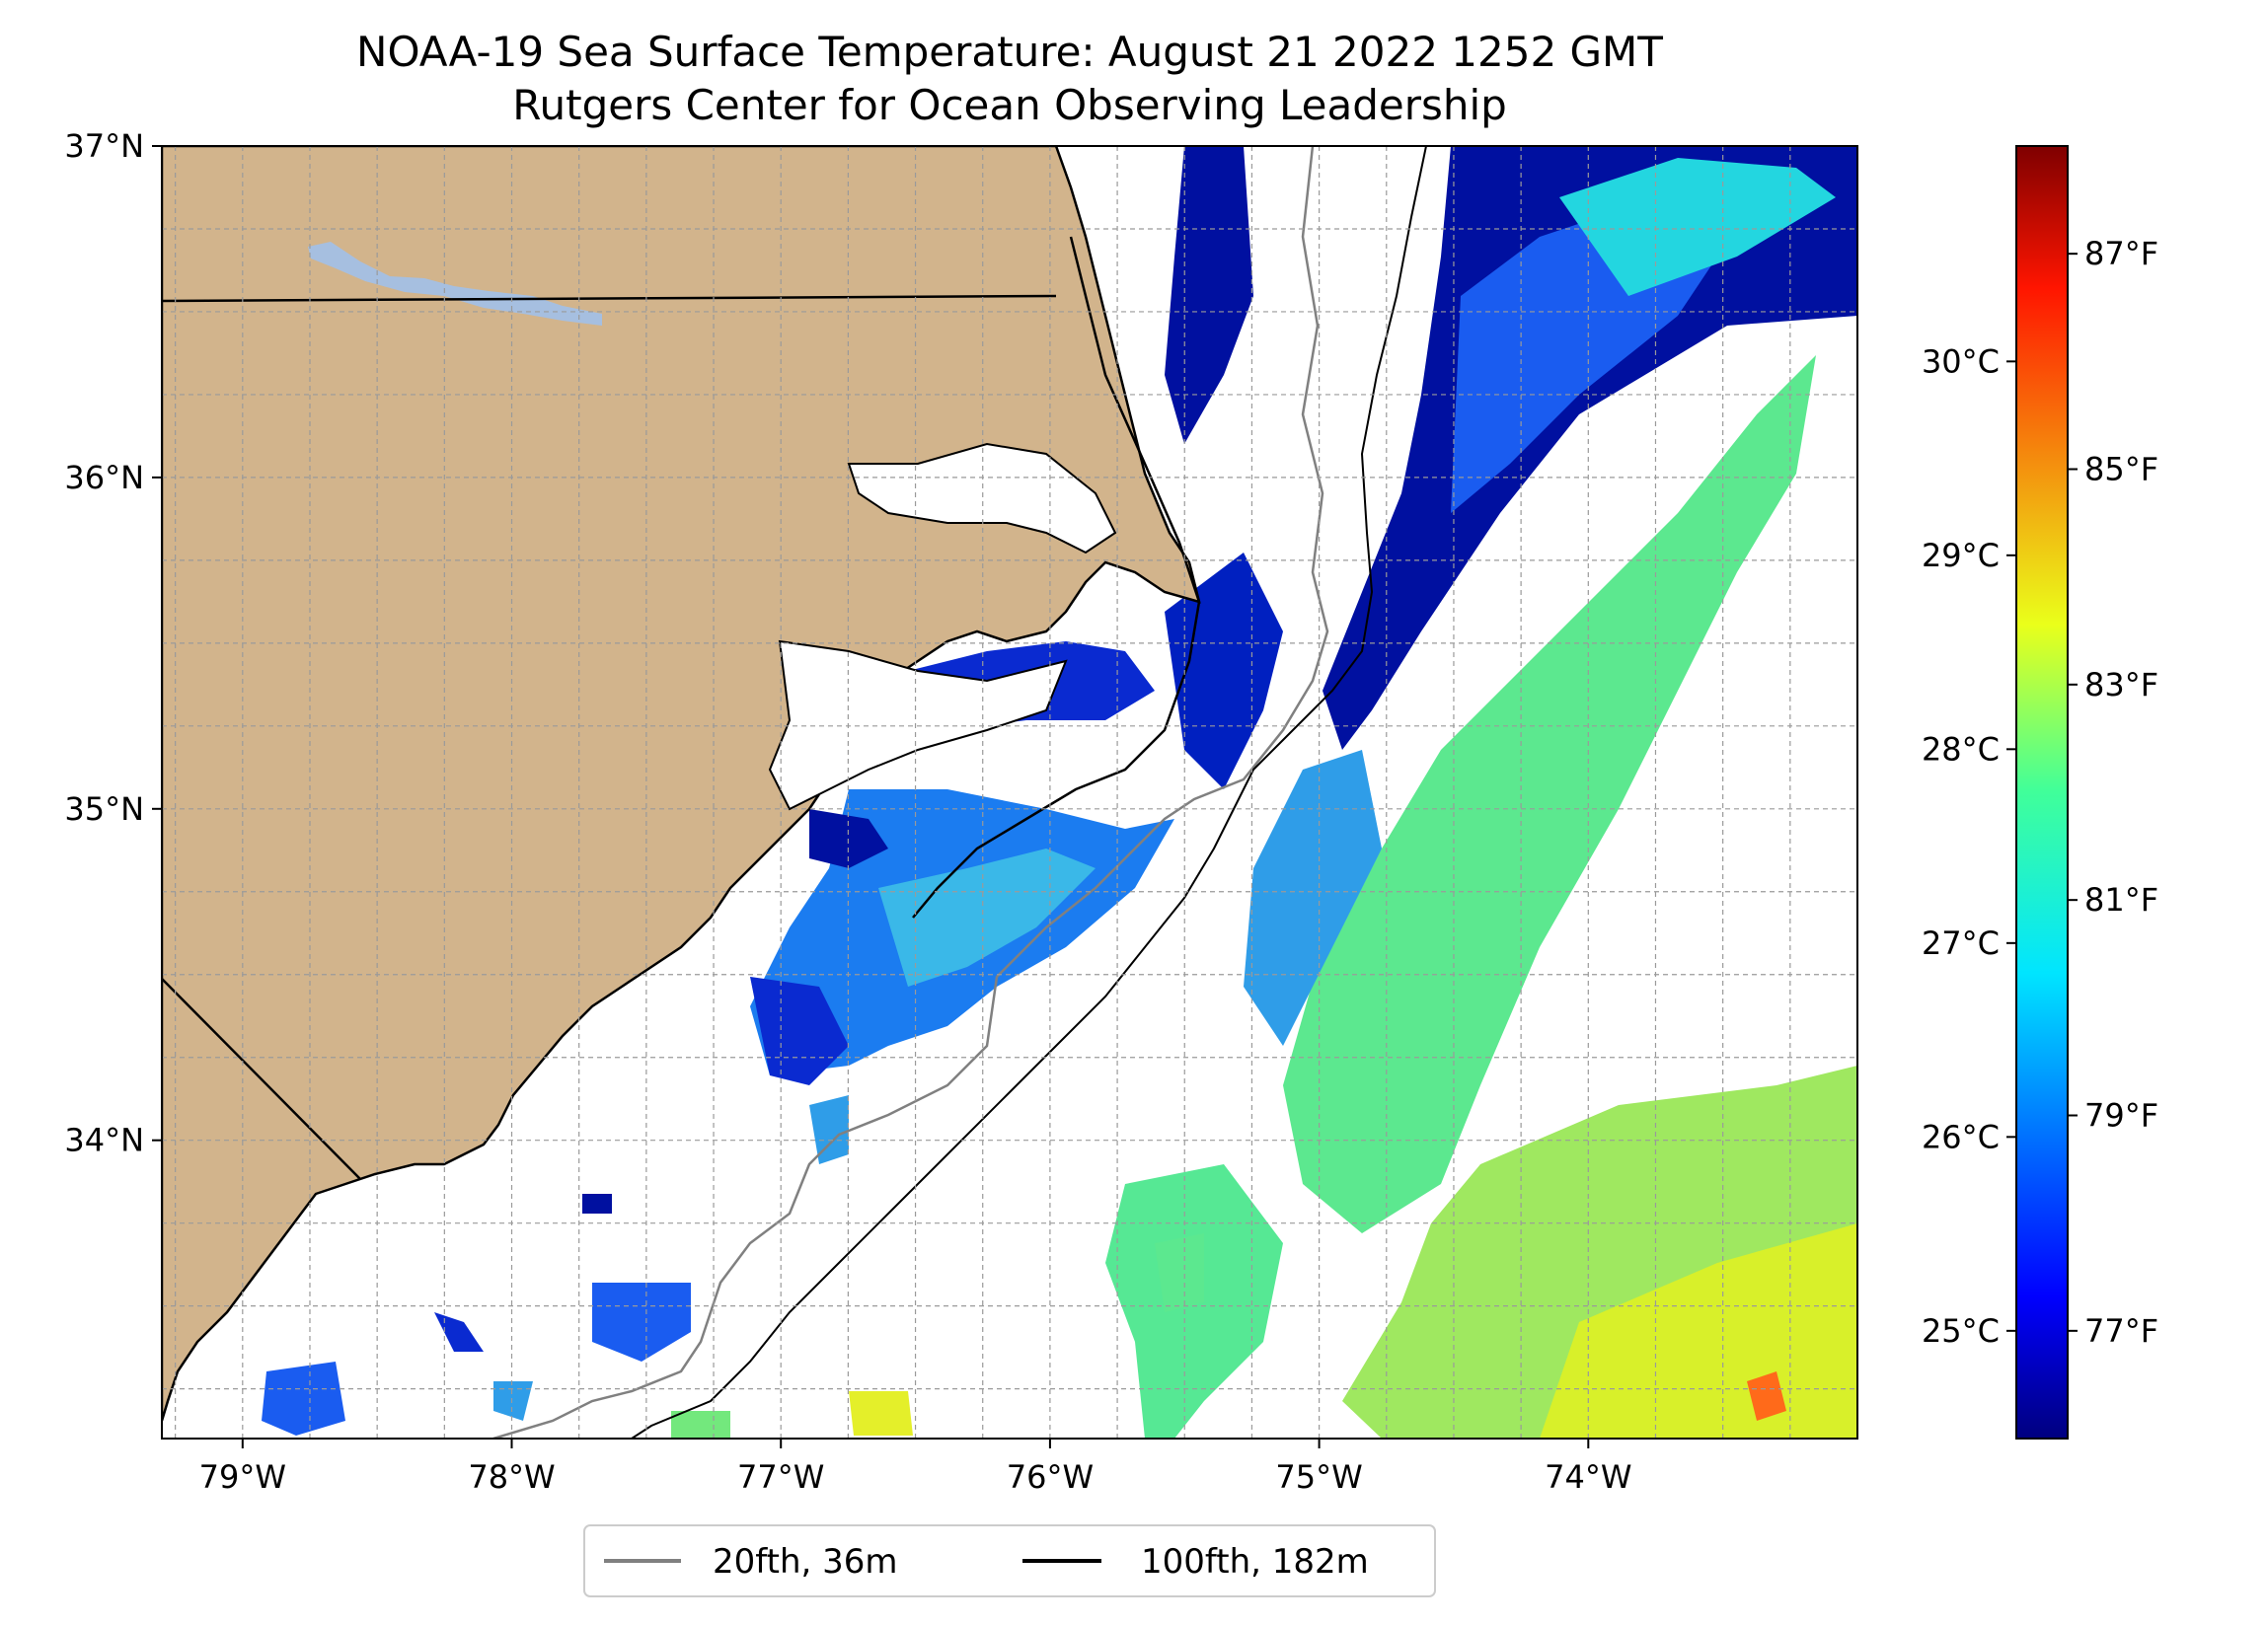  I want to click on colorbar-f-label: 87°F, so click(2121, 253).